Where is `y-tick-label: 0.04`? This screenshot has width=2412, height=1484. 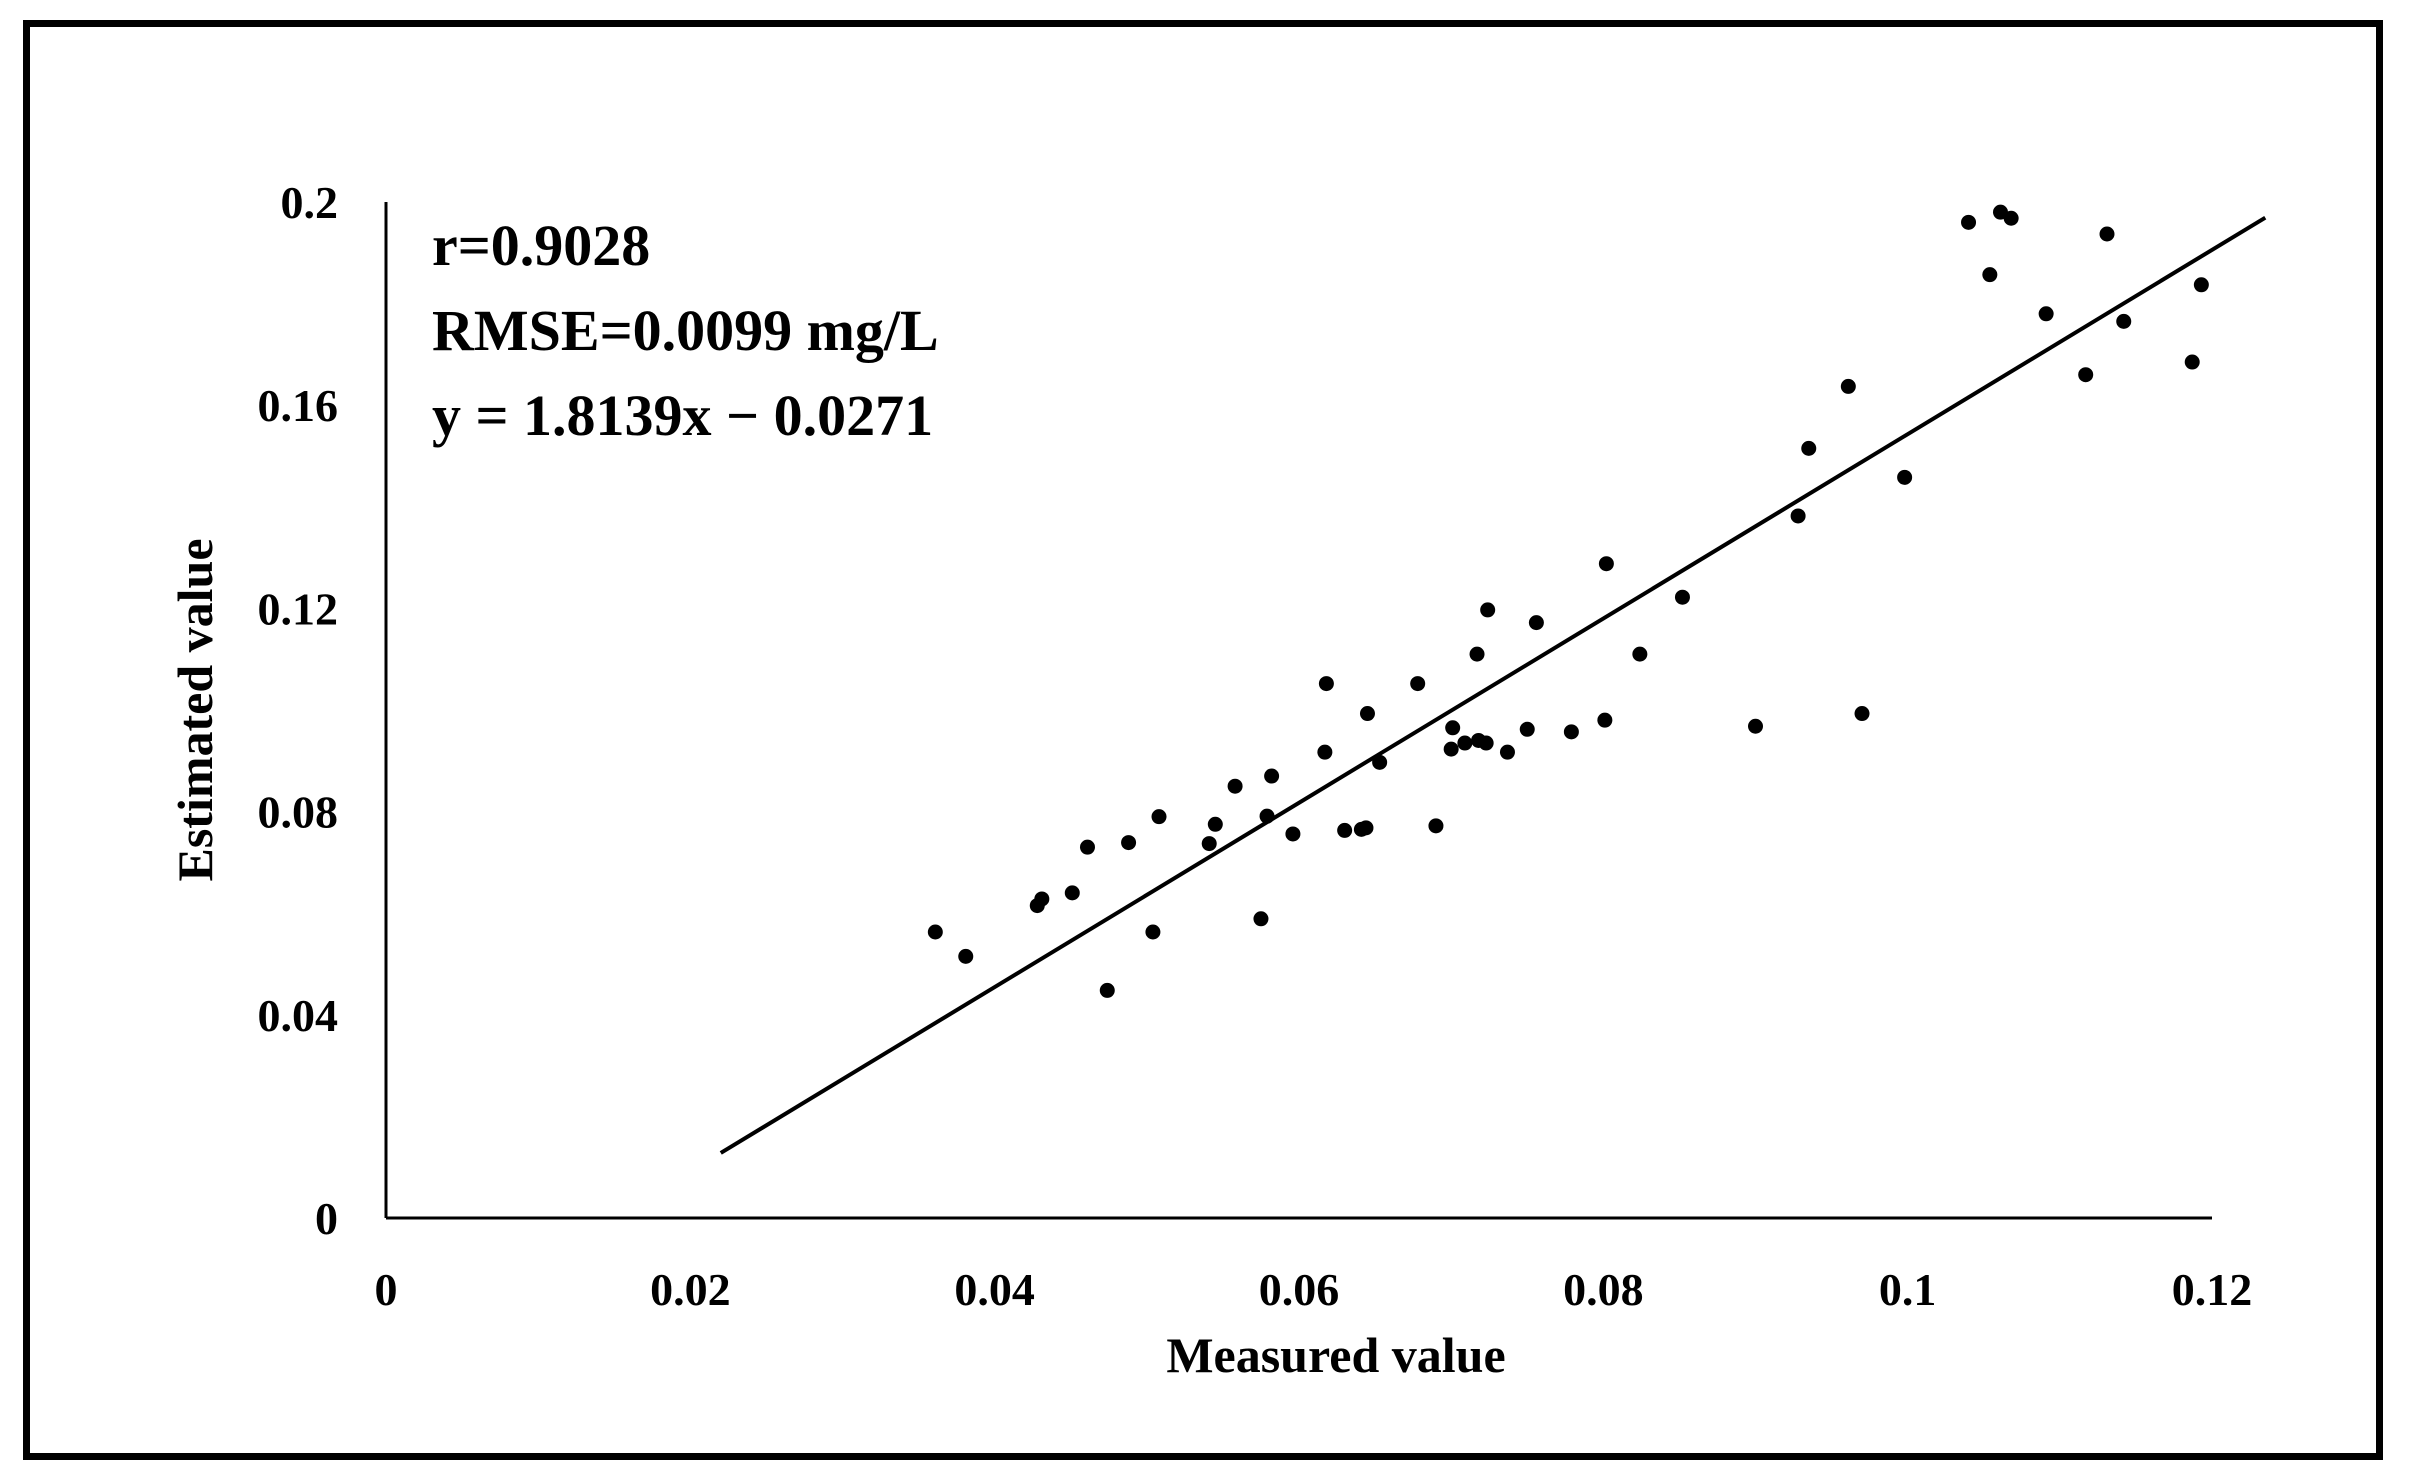 y-tick-label: 0.04 is located at coordinates (298, 1015).